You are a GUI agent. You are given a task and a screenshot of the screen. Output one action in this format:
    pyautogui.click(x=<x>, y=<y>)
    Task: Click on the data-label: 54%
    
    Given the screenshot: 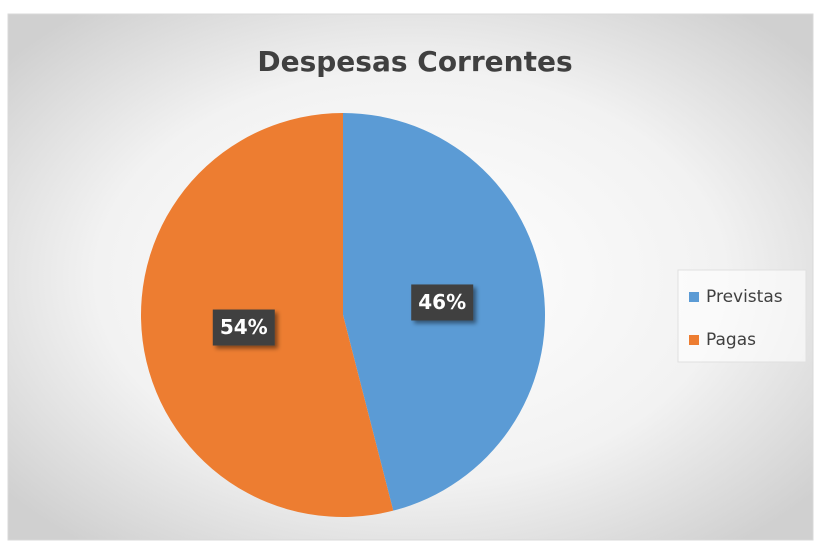 What is the action you would take?
    pyautogui.click(x=244, y=327)
    